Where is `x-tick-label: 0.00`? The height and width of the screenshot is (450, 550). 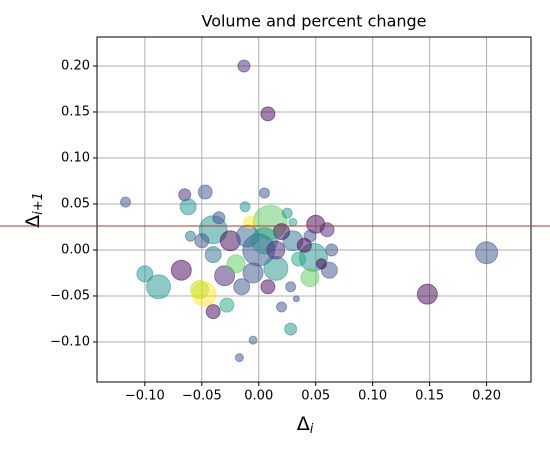 x-tick-label: 0.00 is located at coordinates (258, 396).